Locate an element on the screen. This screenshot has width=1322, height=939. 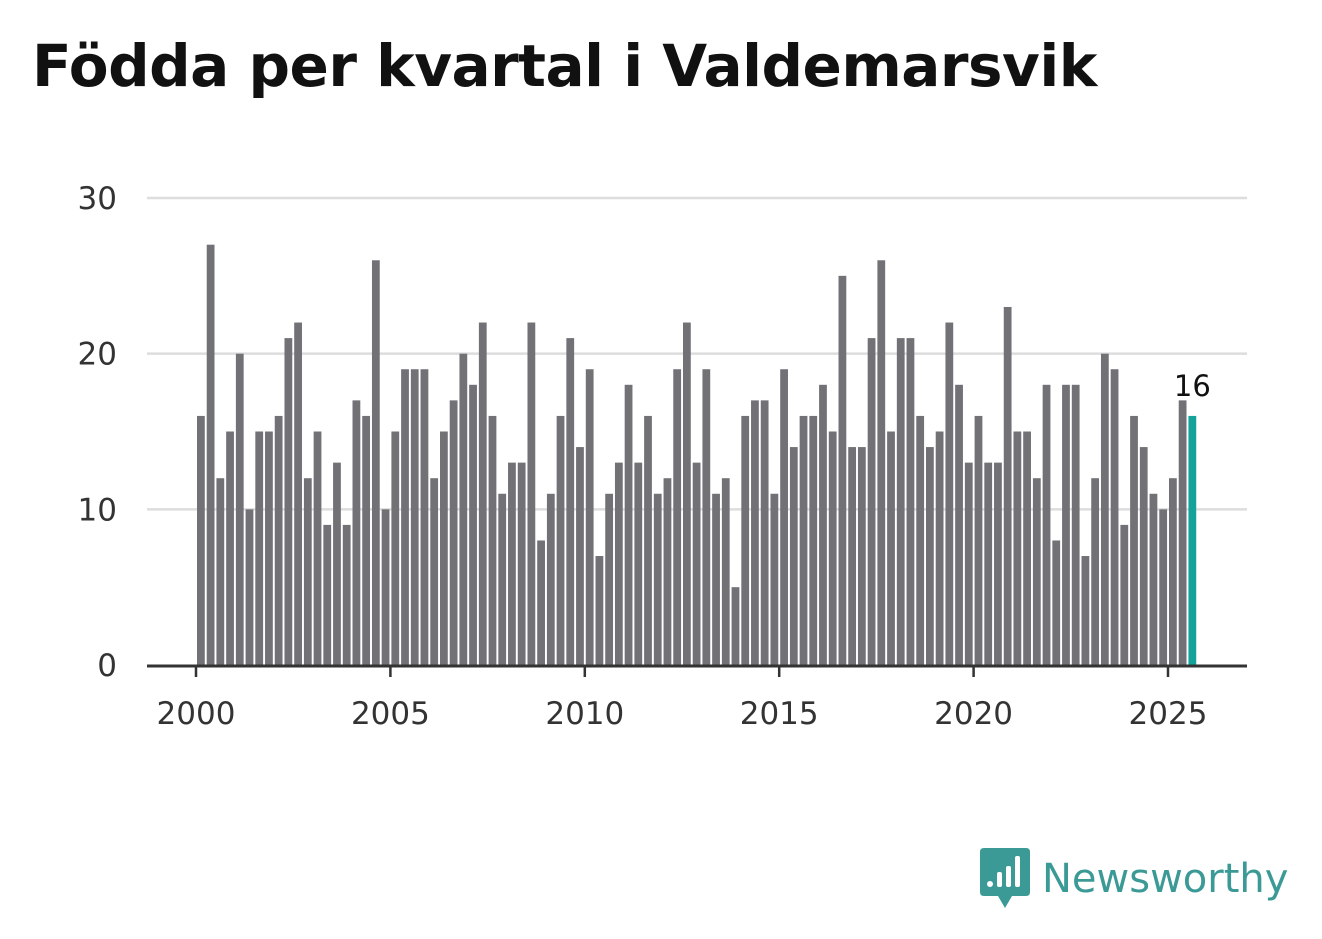
x-tick-label: 2000 is located at coordinates (196, 714).